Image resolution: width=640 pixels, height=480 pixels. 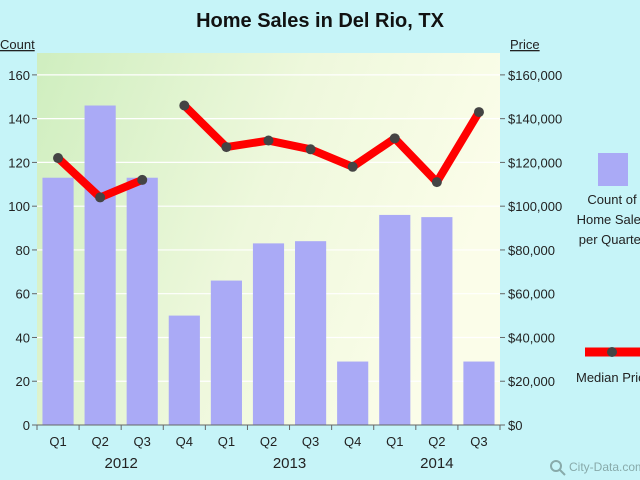 What do you see at coordinates (608, 219) in the screenshot?
I see `legend-bar-label-2: Home Sales` at bounding box center [608, 219].